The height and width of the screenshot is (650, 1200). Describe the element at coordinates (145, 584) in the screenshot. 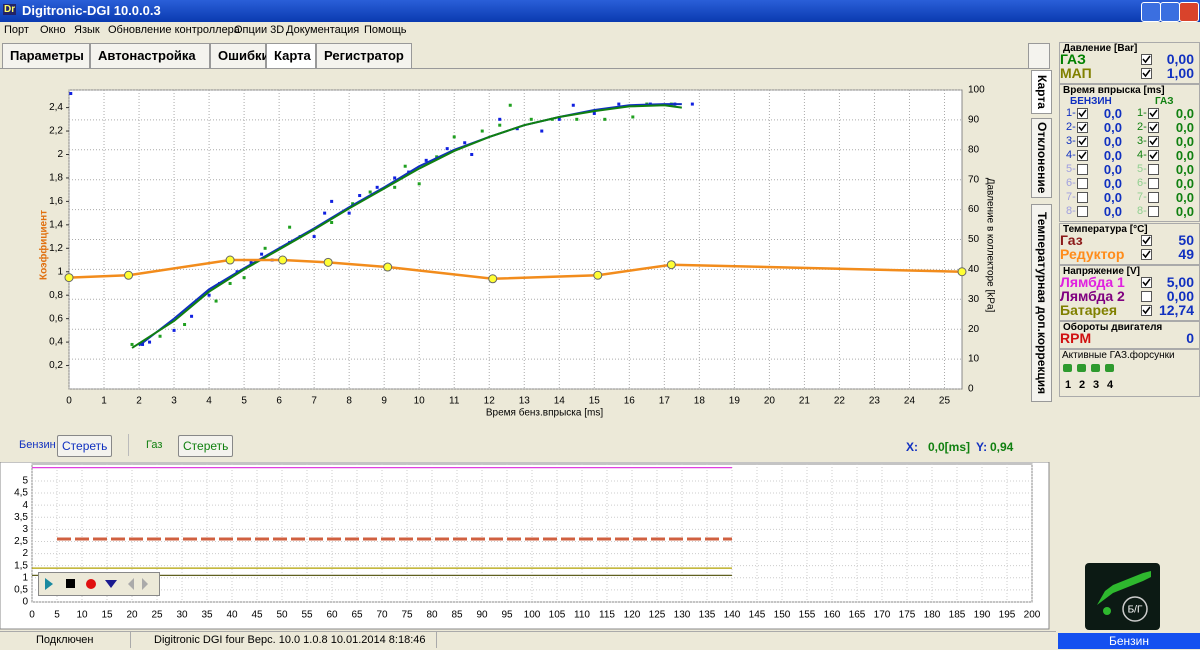

I see `forward-button` at that location.